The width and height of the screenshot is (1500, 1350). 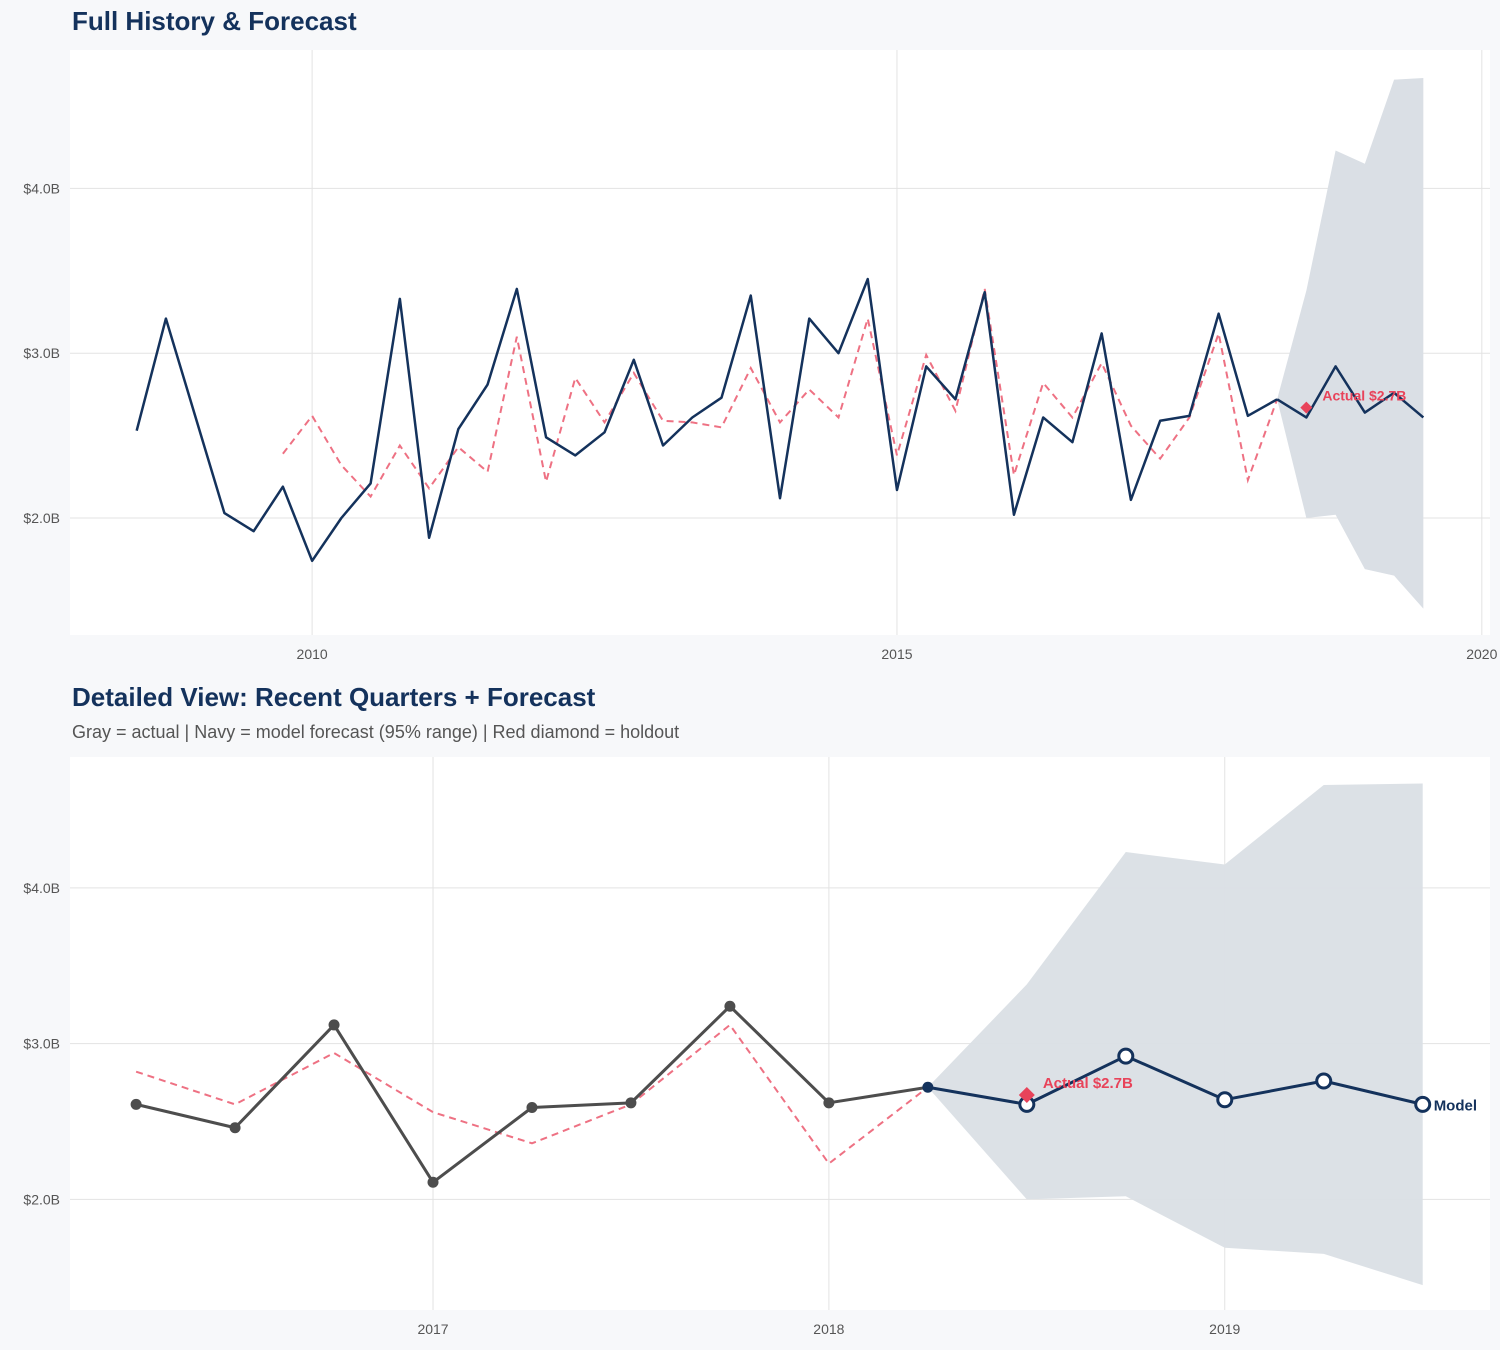 What do you see at coordinates (828, 1329) in the screenshot?
I see `x-tick-label: 2018` at bounding box center [828, 1329].